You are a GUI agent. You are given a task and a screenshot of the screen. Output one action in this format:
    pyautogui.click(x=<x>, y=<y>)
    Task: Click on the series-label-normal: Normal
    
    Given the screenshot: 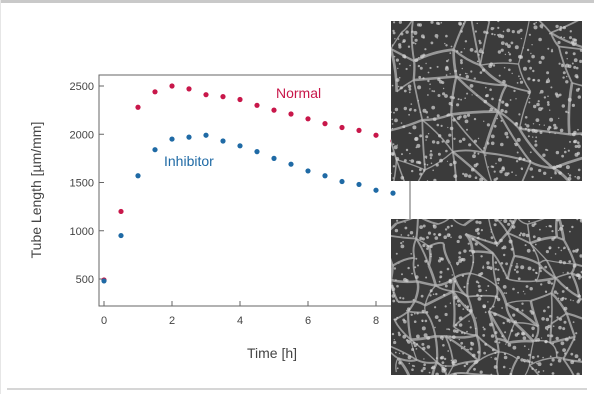 What is the action you would take?
    pyautogui.click(x=298, y=93)
    